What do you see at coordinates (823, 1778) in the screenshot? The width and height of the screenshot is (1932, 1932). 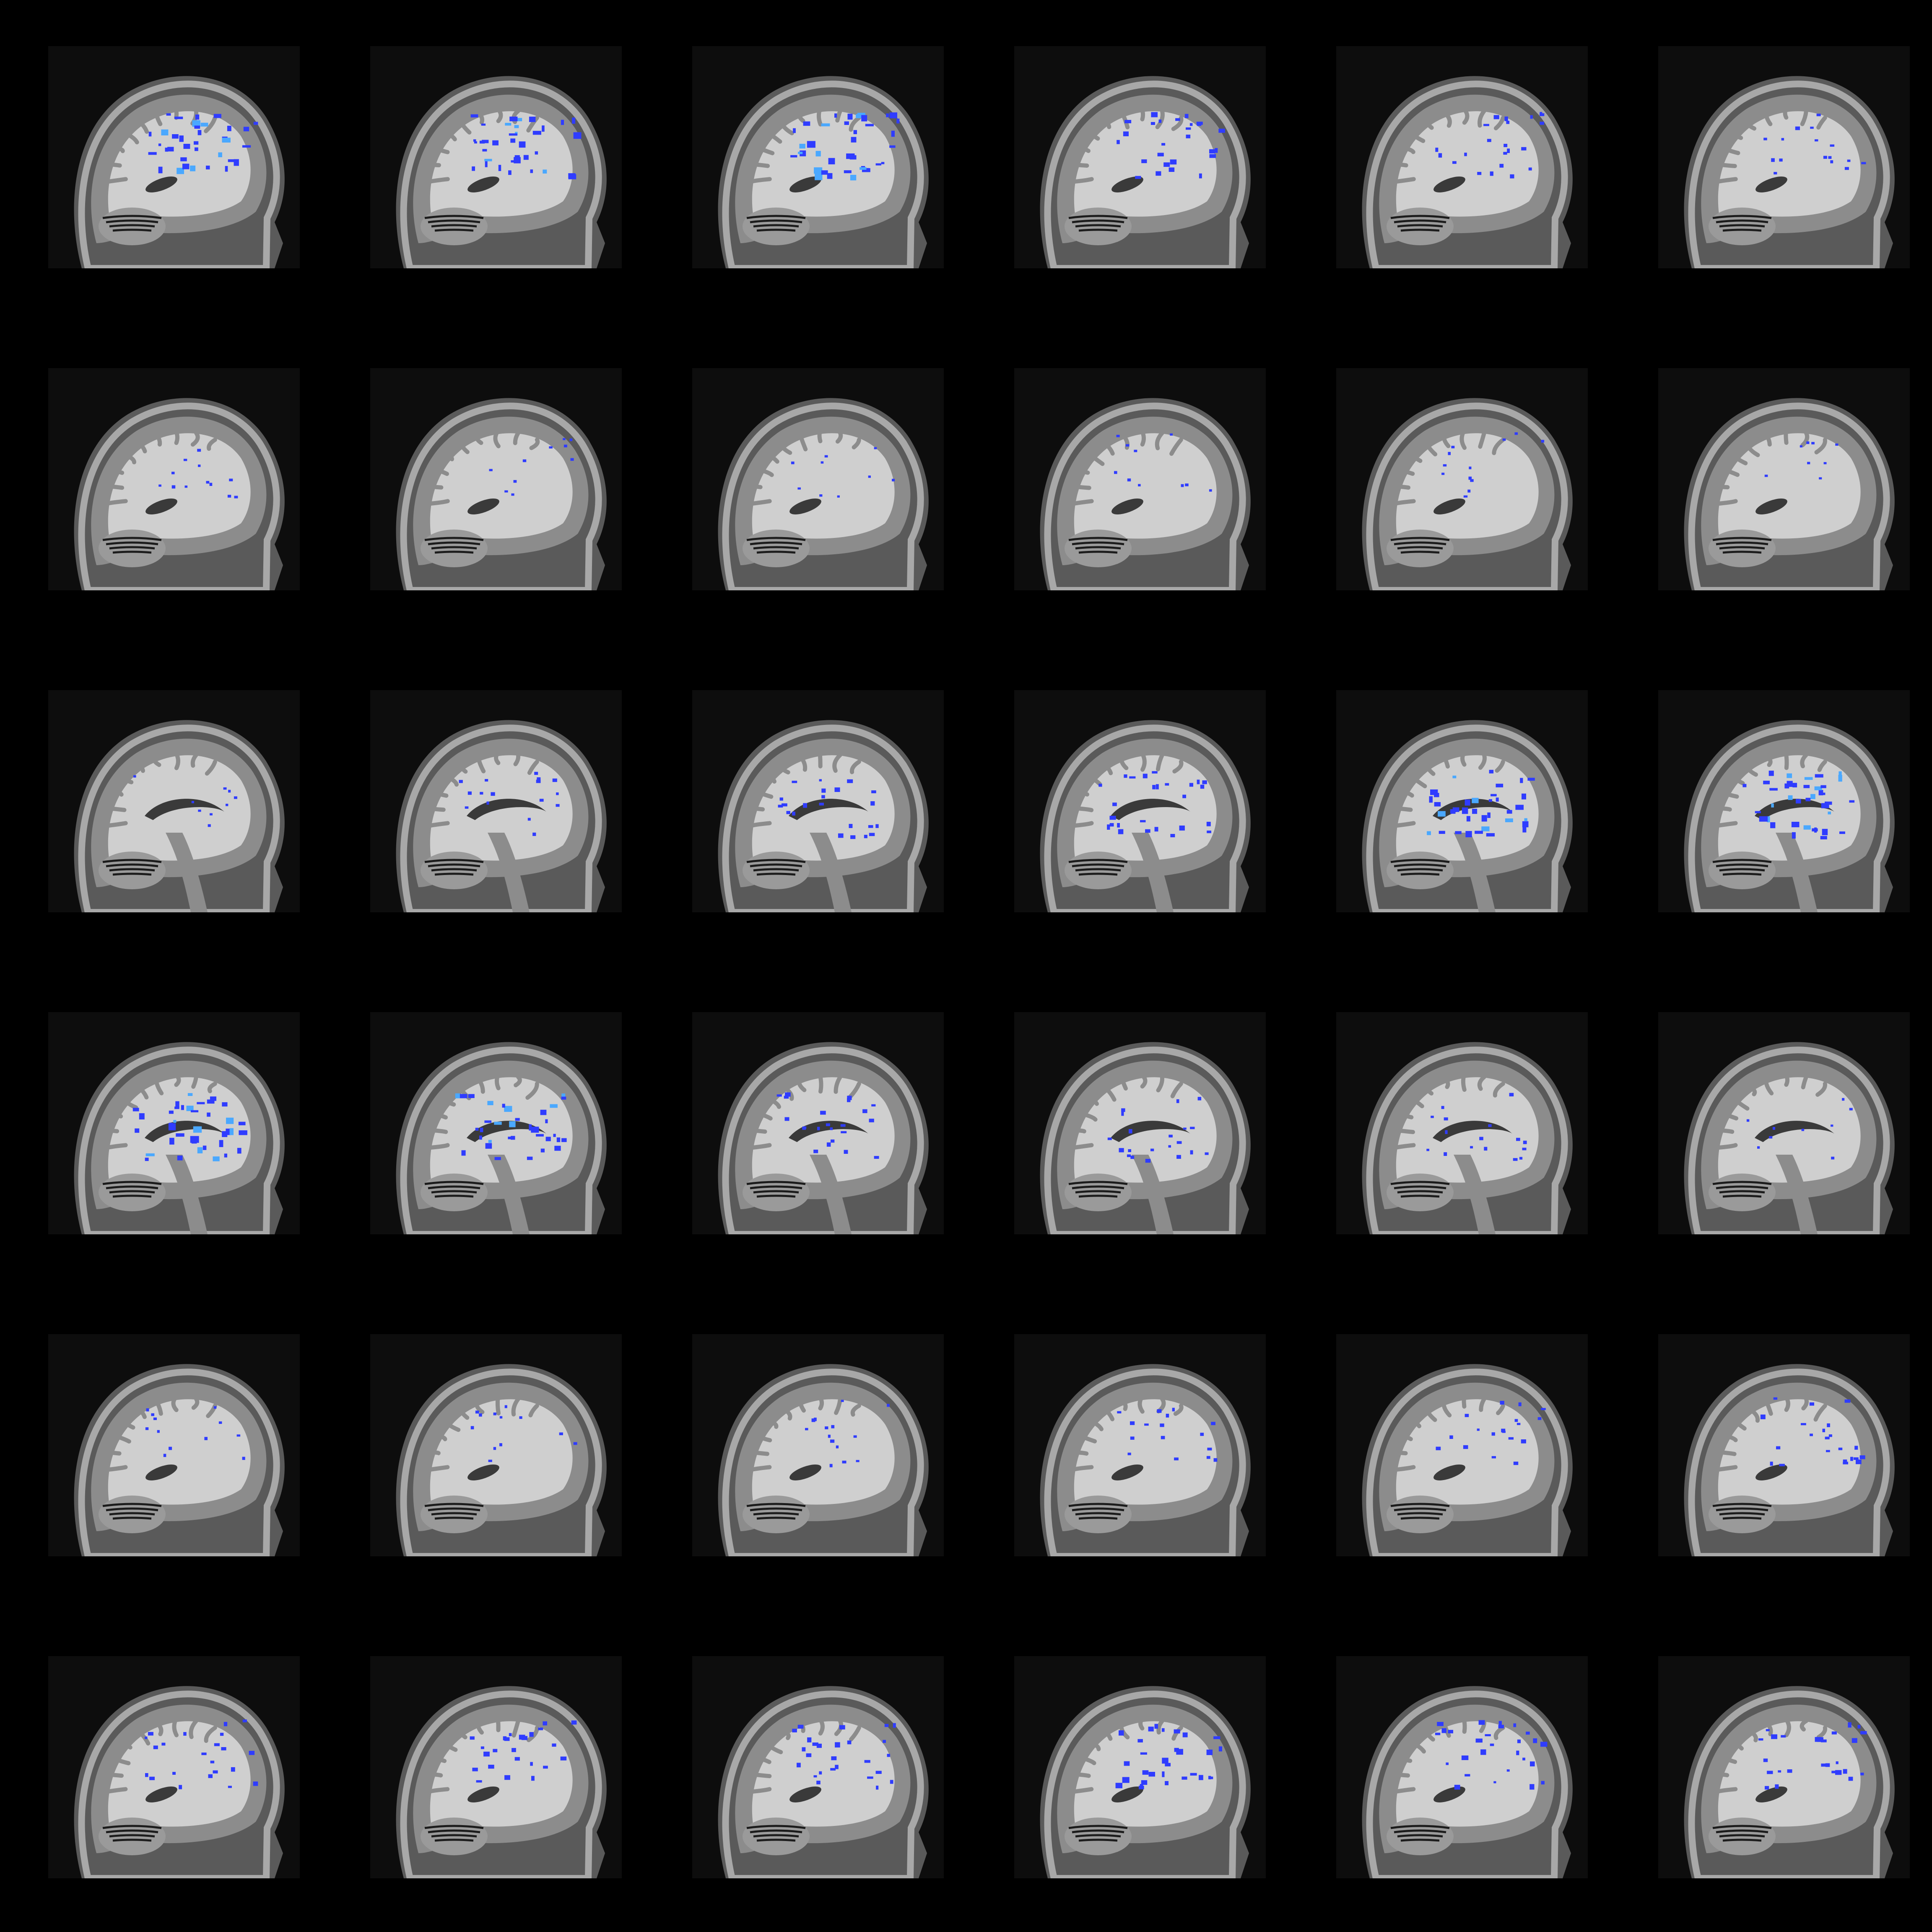 I see `brain-white-matter` at bounding box center [823, 1778].